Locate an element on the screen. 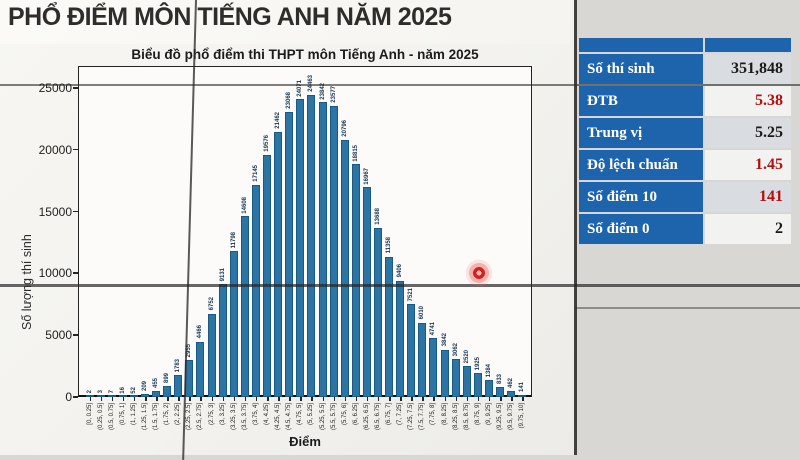  x-tick-slot: (1.75, 2] is located at coordinates (167, 420).